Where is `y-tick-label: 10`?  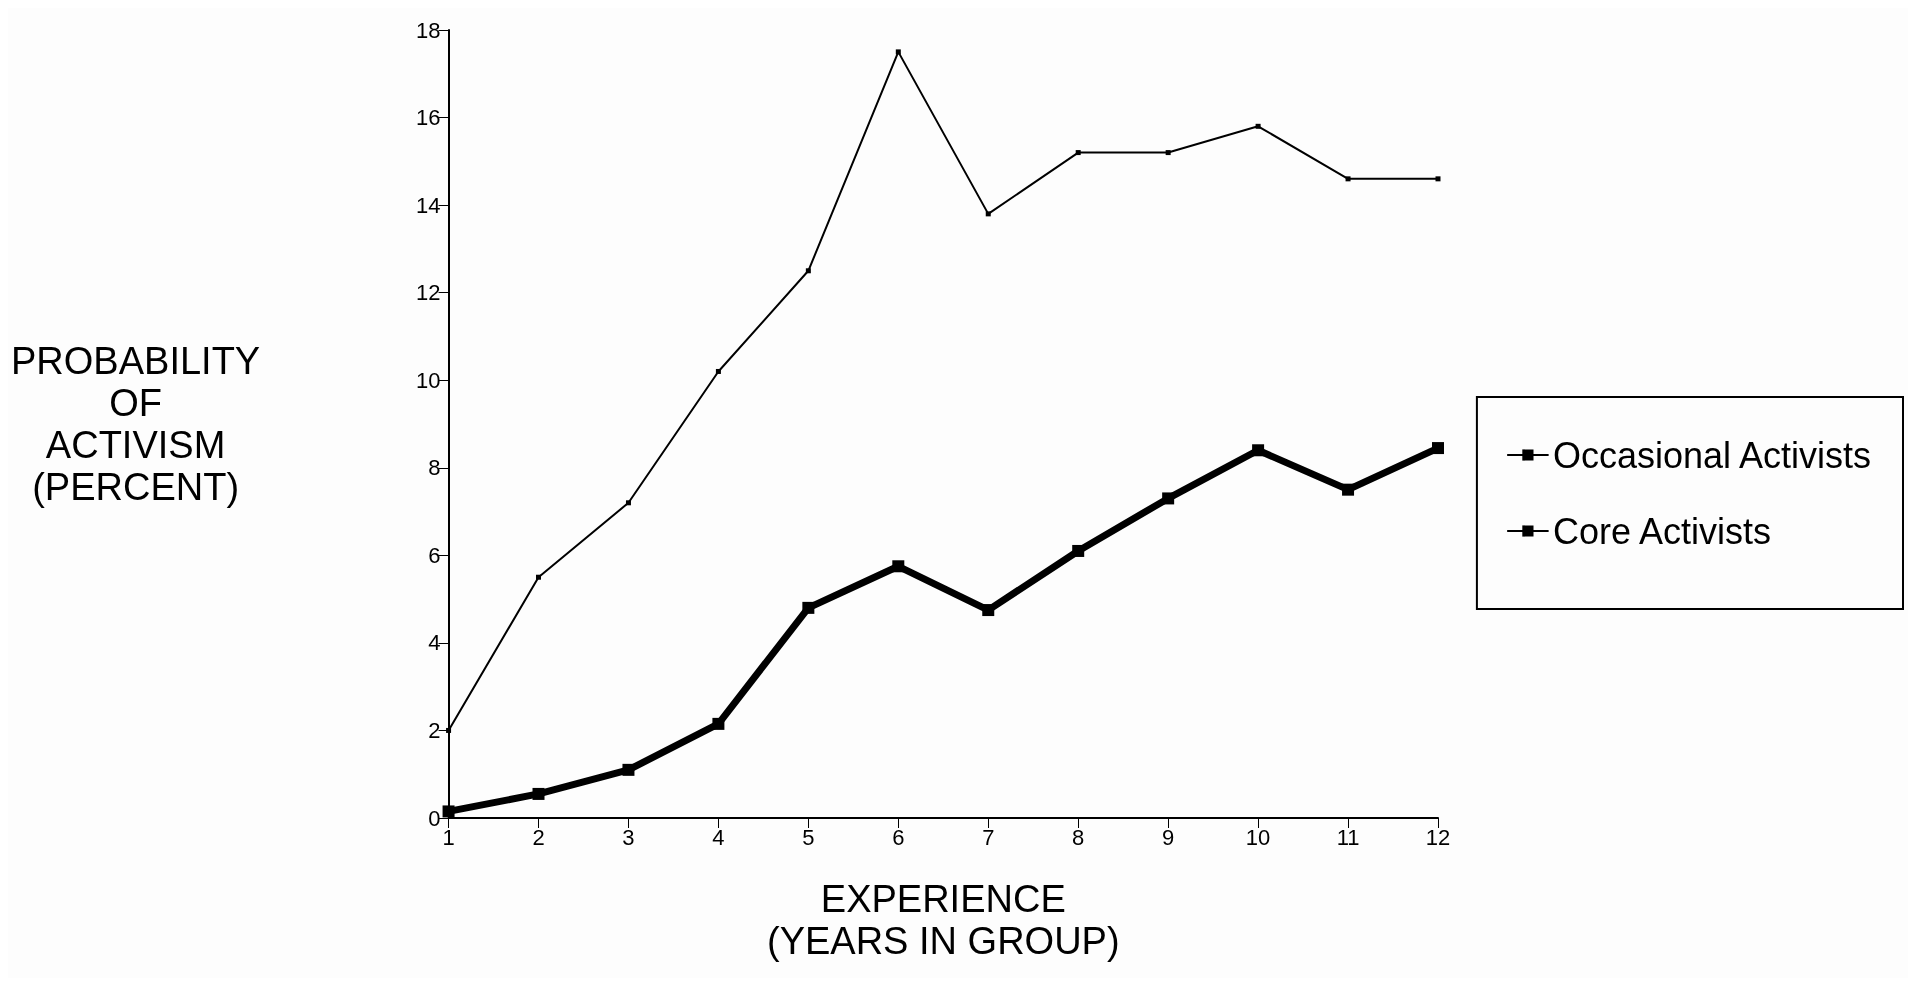 y-tick-label: 10 is located at coordinates (428, 380).